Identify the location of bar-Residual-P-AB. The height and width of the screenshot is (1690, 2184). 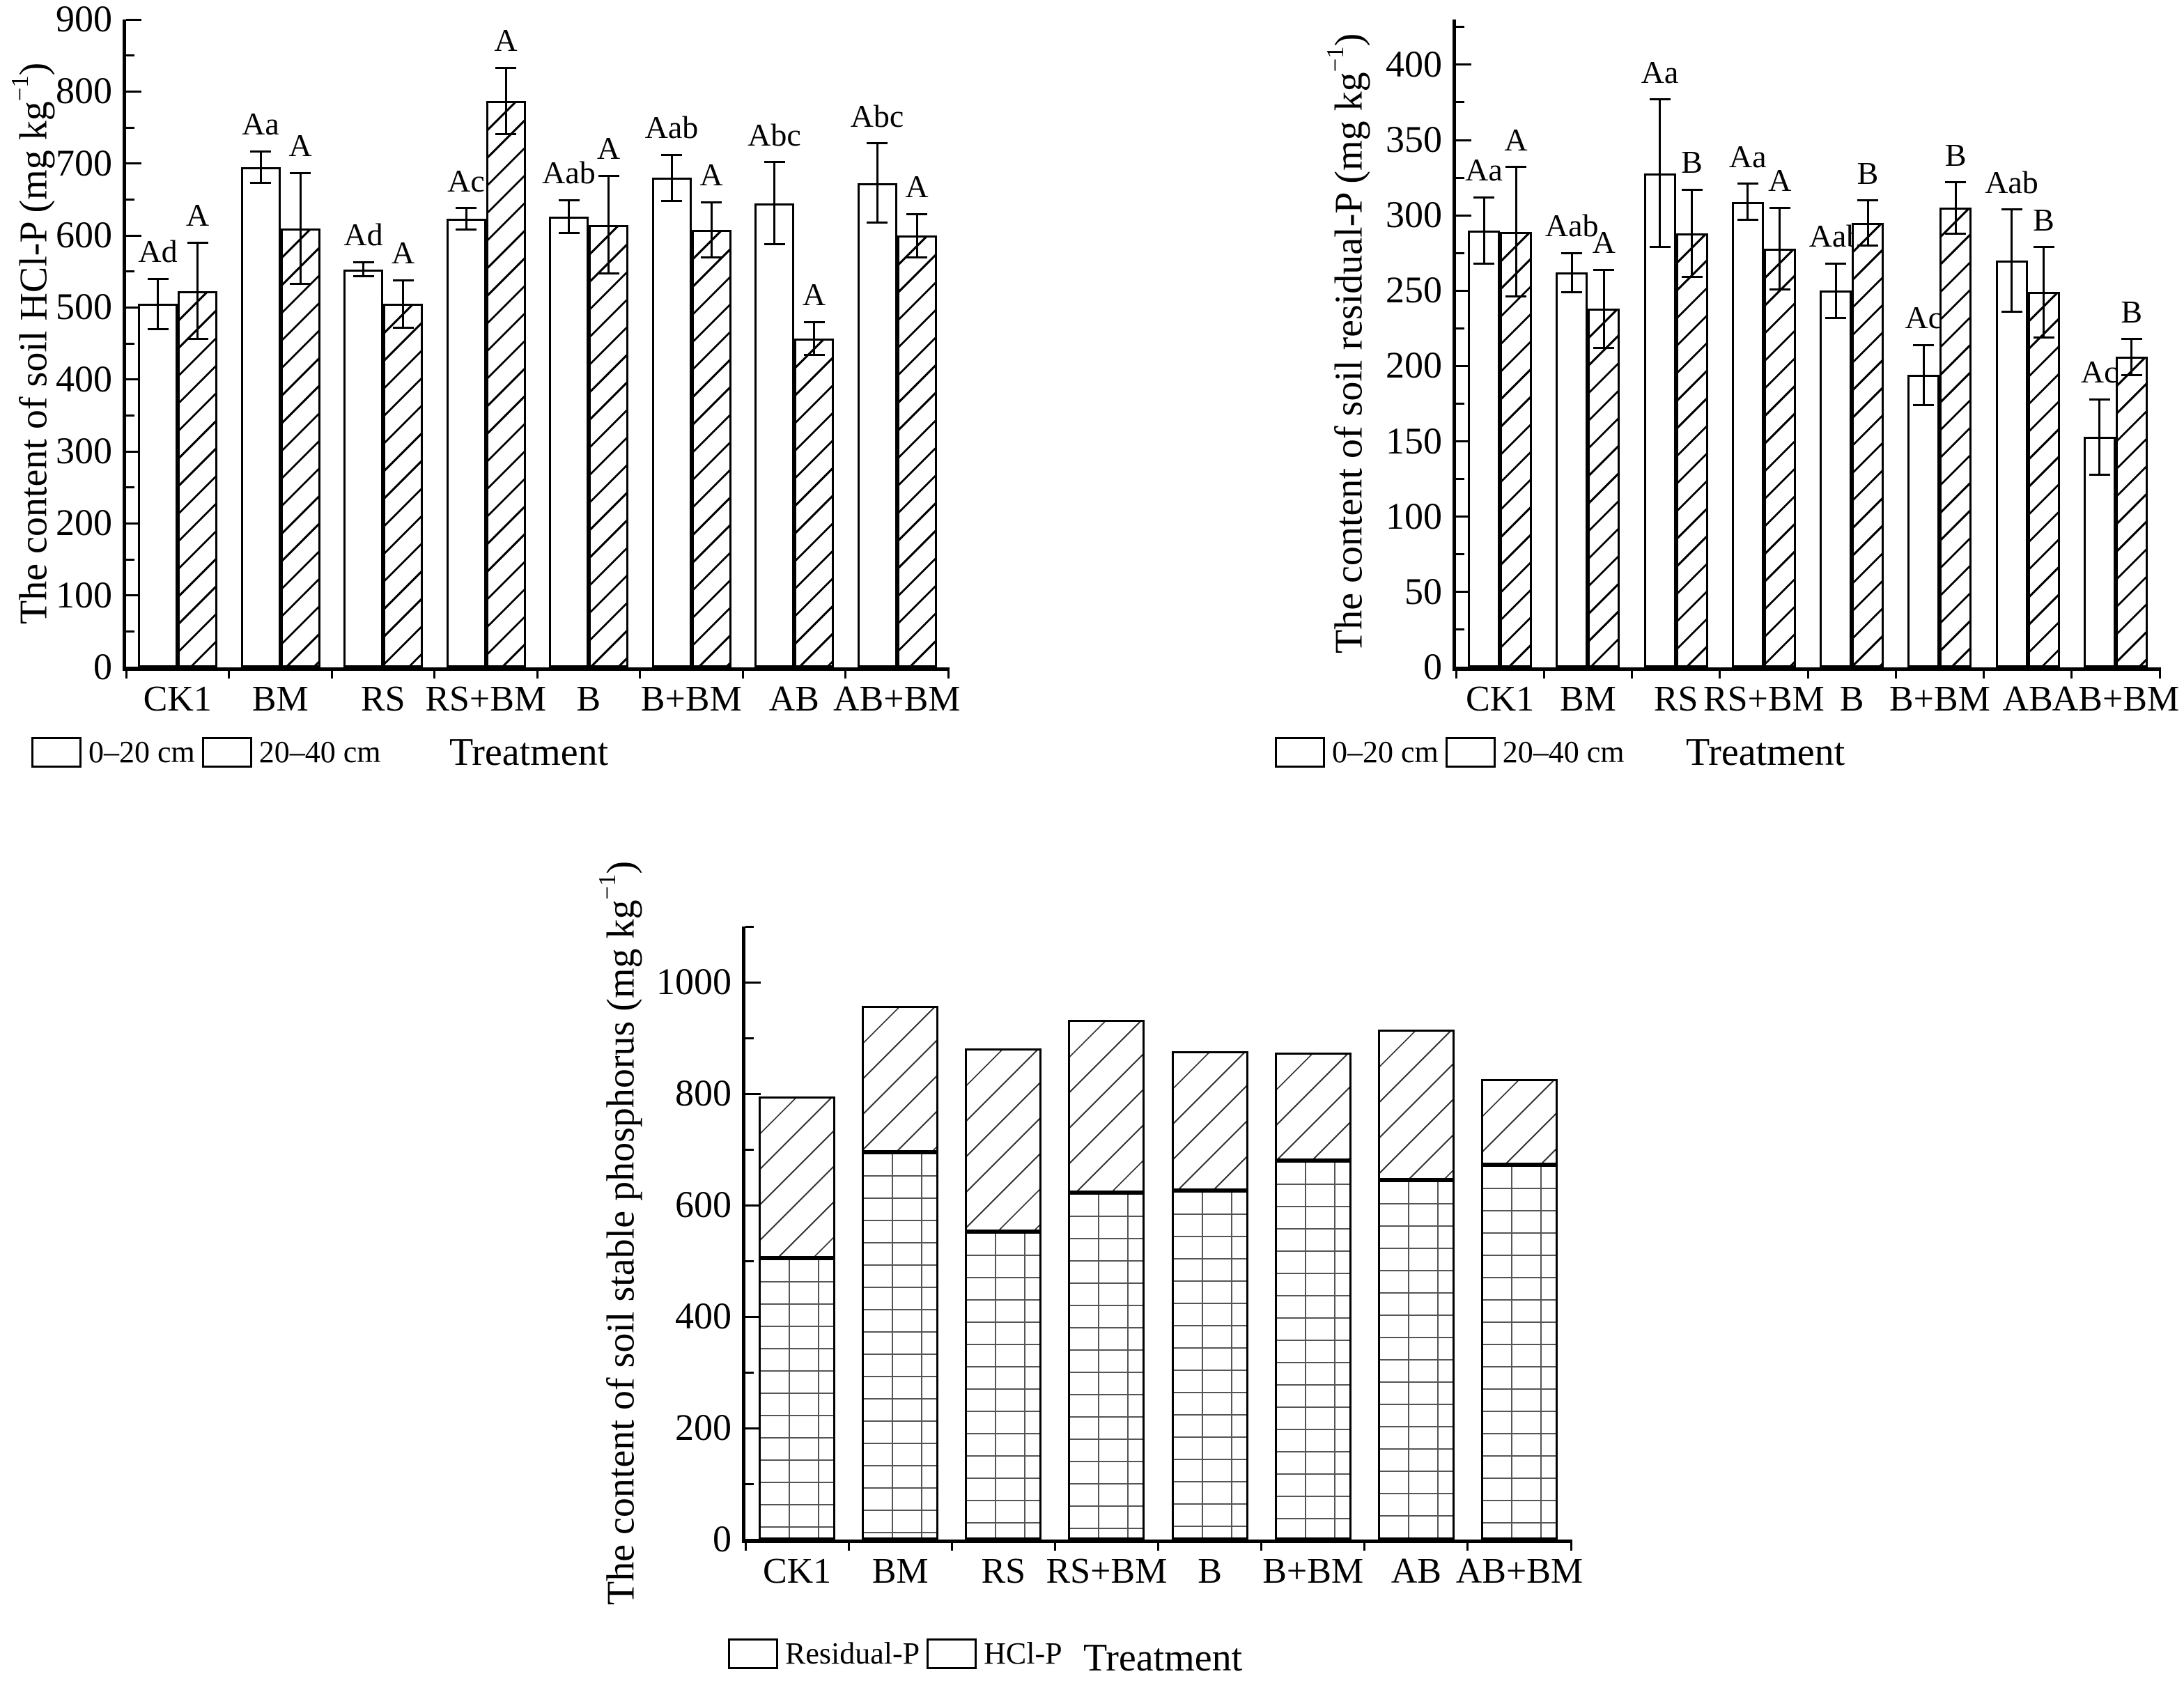
(1416, 1105).